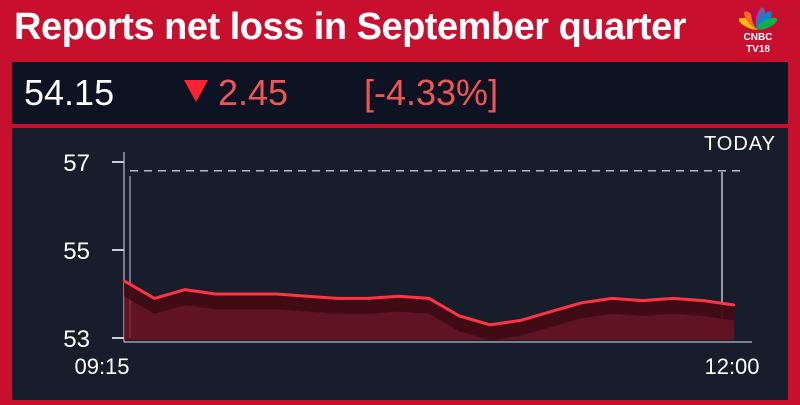 This screenshot has height=405, width=800. What do you see at coordinates (758, 49) in the screenshot?
I see `logo-line2: TV18` at bounding box center [758, 49].